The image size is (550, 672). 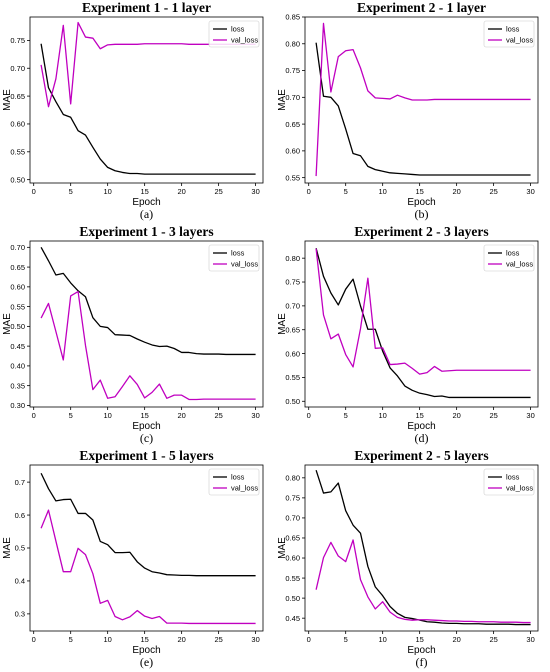 I want to click on y-tick-label: 0.3, so click(x=20, y=614).